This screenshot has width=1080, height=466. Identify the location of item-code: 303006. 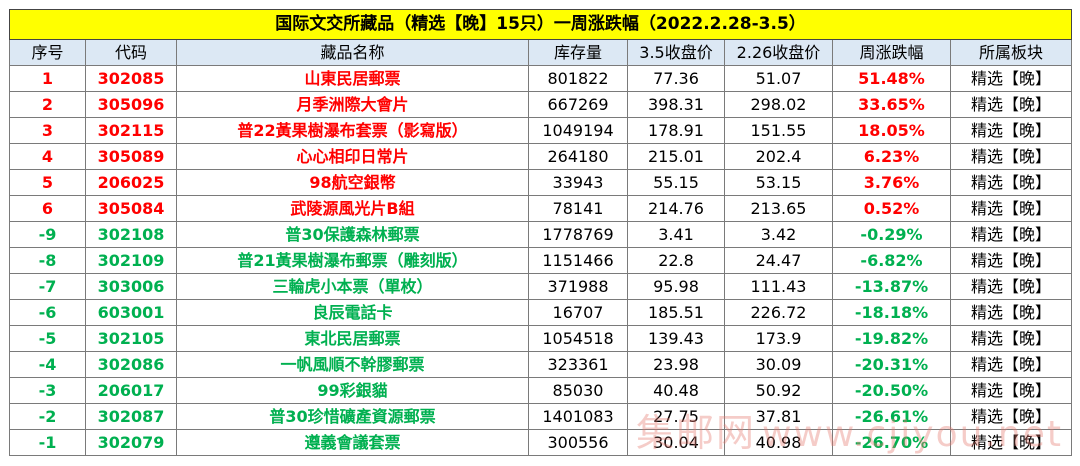
(131, 286).